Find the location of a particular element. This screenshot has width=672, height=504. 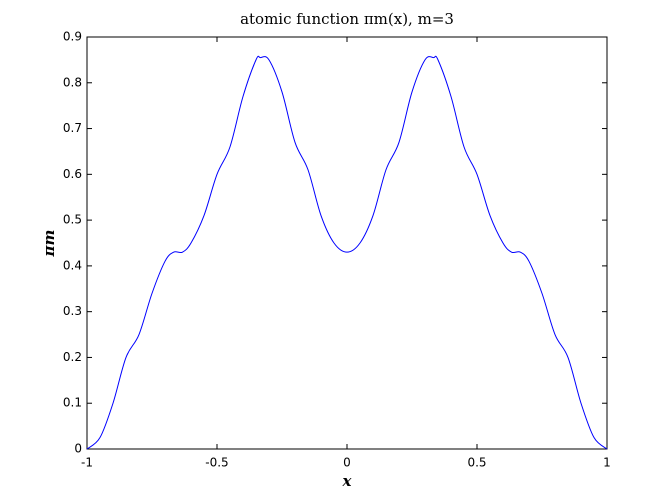

chart-title: atomic function πm(x), m=3 is located at coordinates (347, 19).